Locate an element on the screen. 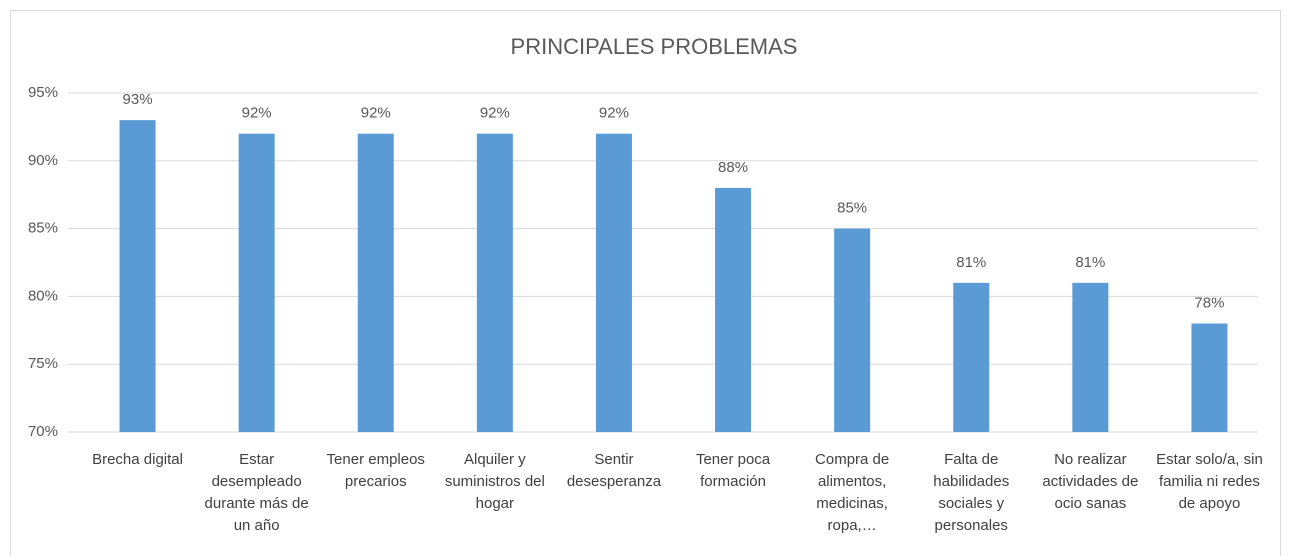 The height and width of the screenshot is (556, 1290). x-tick-label: No realizar actividades de ocio sanas is located at coordinates (1090, 481).